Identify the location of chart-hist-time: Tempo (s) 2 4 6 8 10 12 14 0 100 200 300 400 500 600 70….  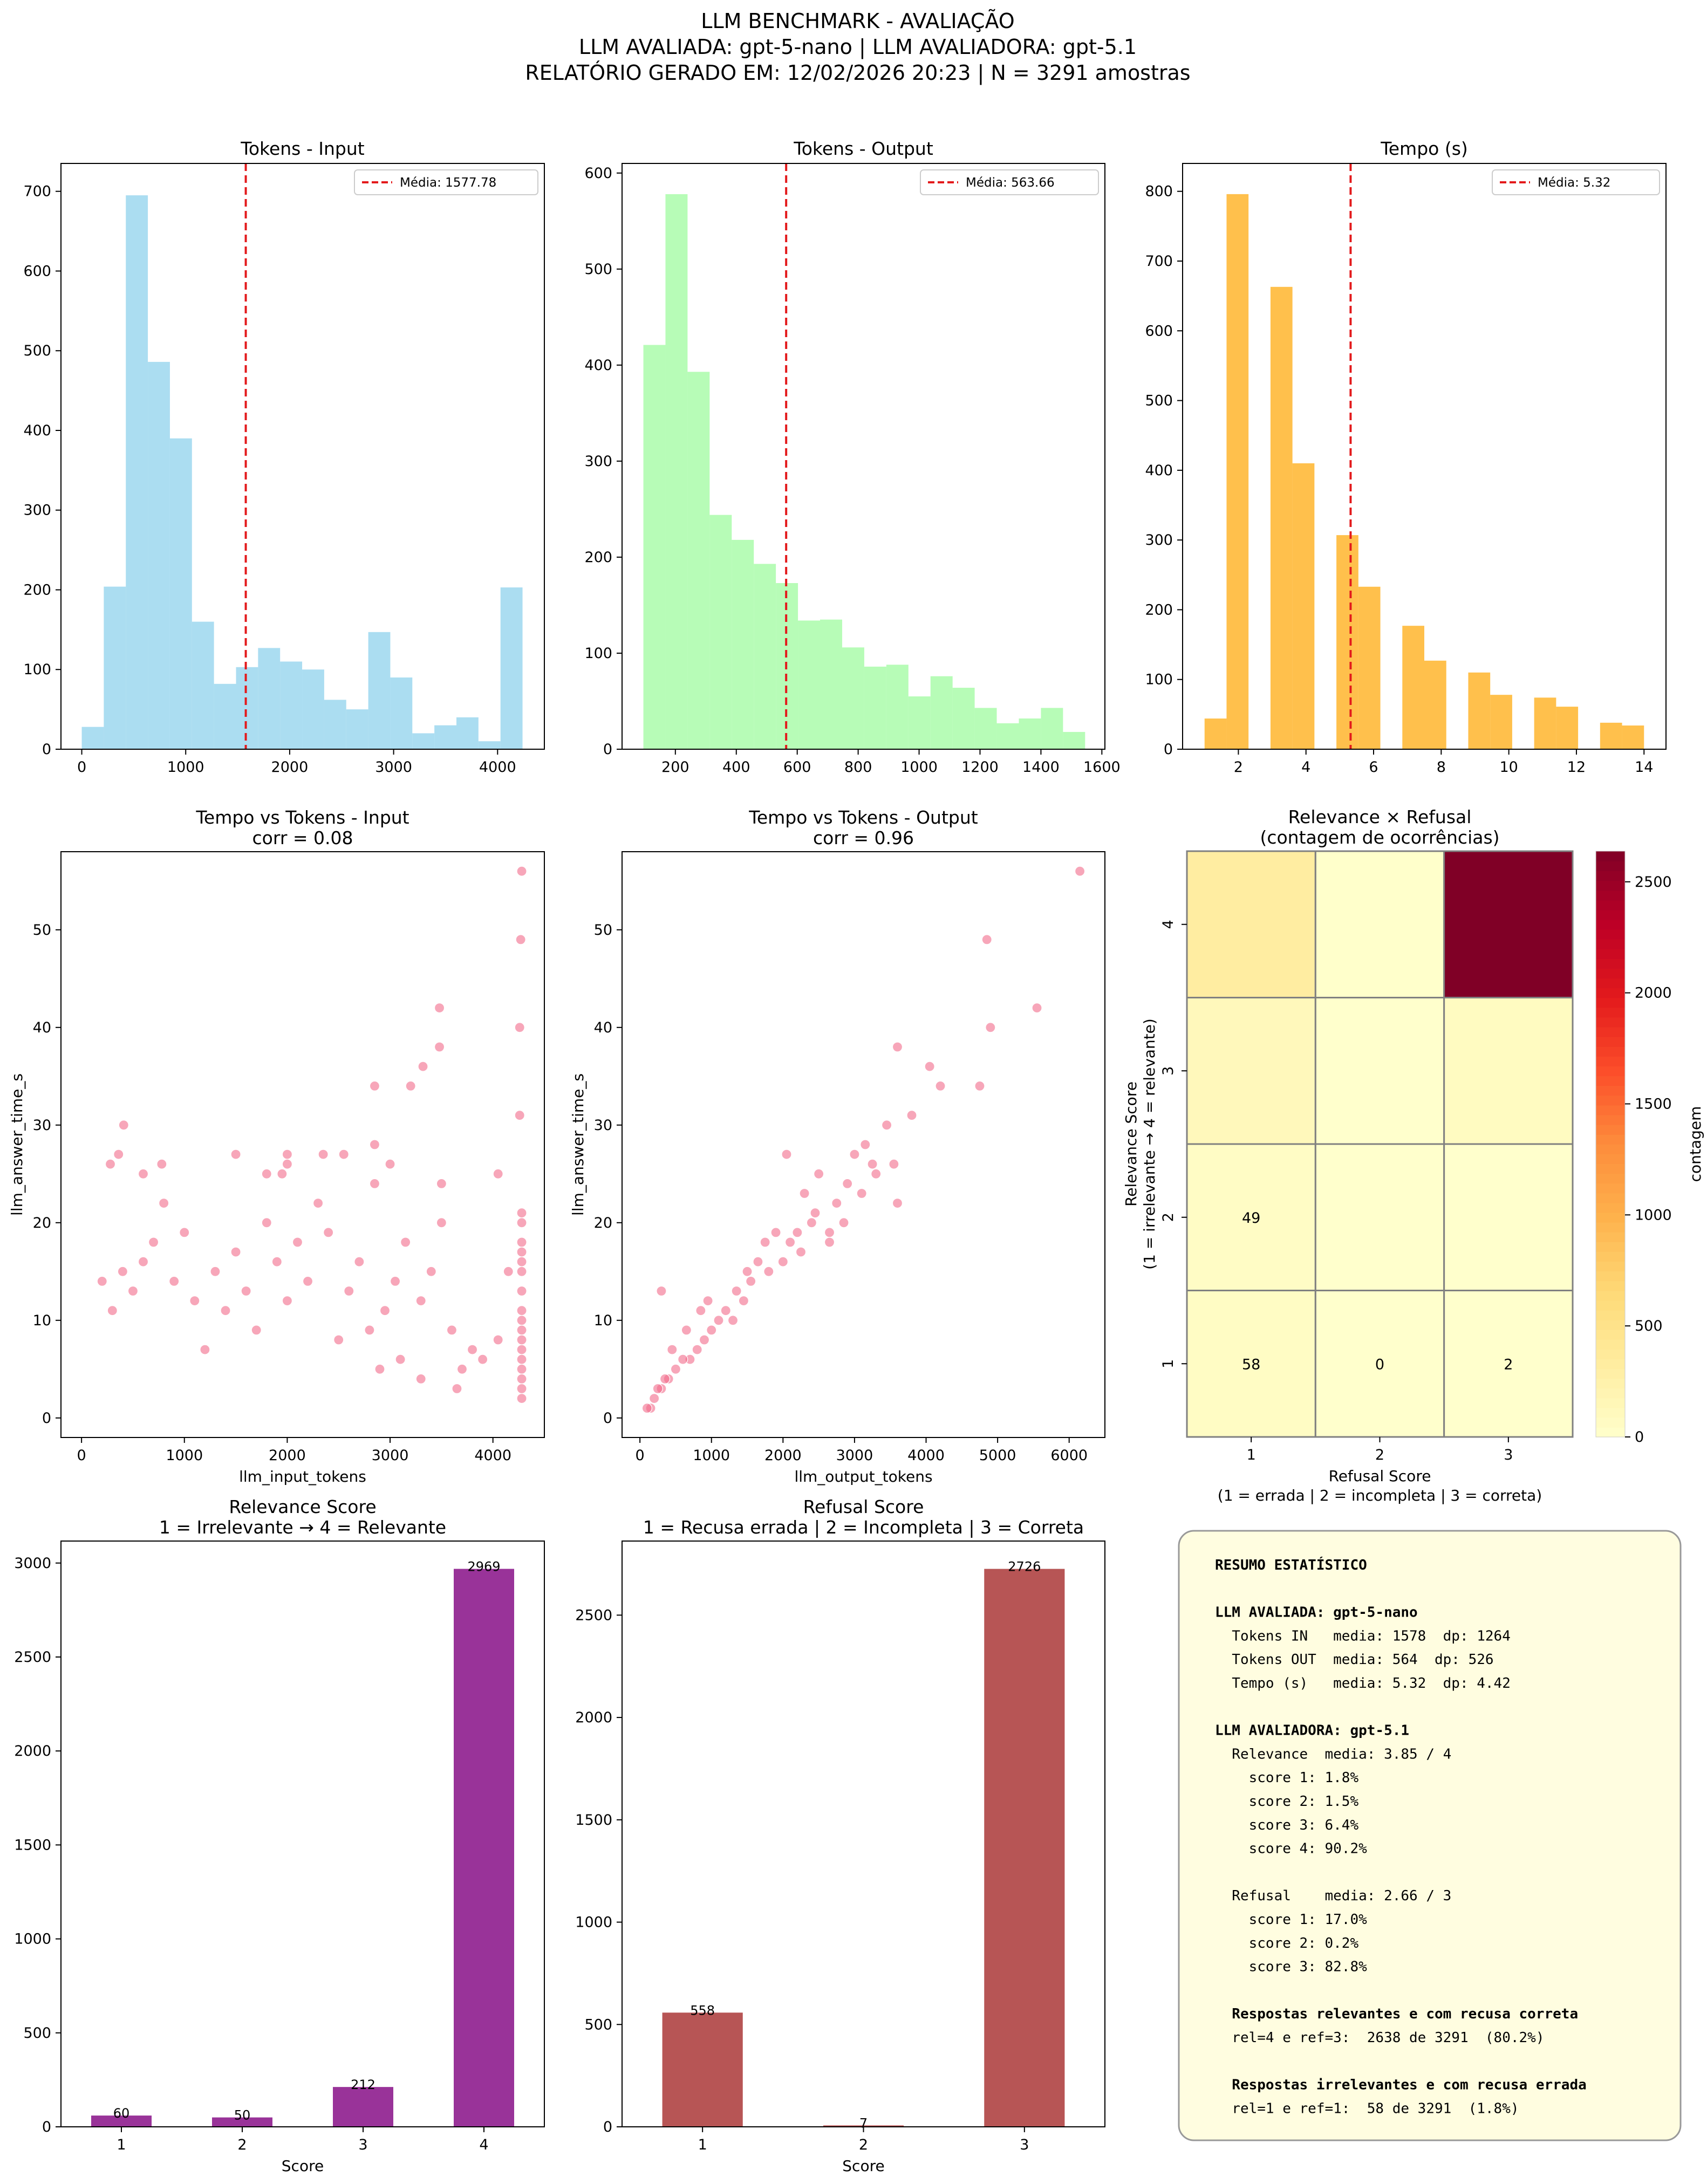
(1406, 457).